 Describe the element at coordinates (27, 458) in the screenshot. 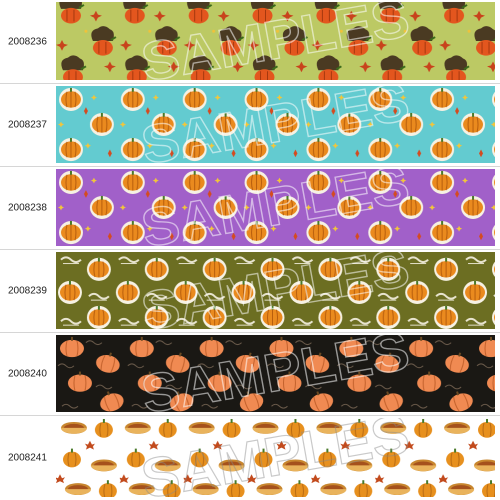

I see `ribbon-code: 2008241` at that location.